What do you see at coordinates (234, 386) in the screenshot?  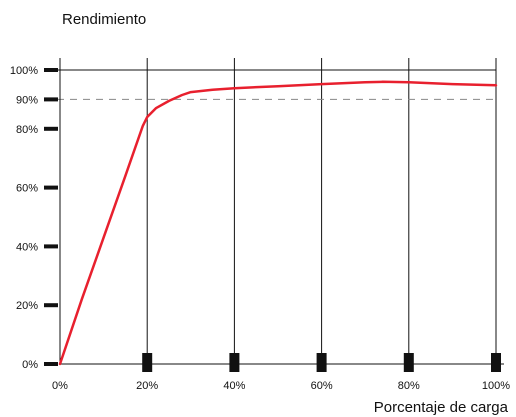 I see `x-tick-label-2: 40%` at bounding box center [234, 386].